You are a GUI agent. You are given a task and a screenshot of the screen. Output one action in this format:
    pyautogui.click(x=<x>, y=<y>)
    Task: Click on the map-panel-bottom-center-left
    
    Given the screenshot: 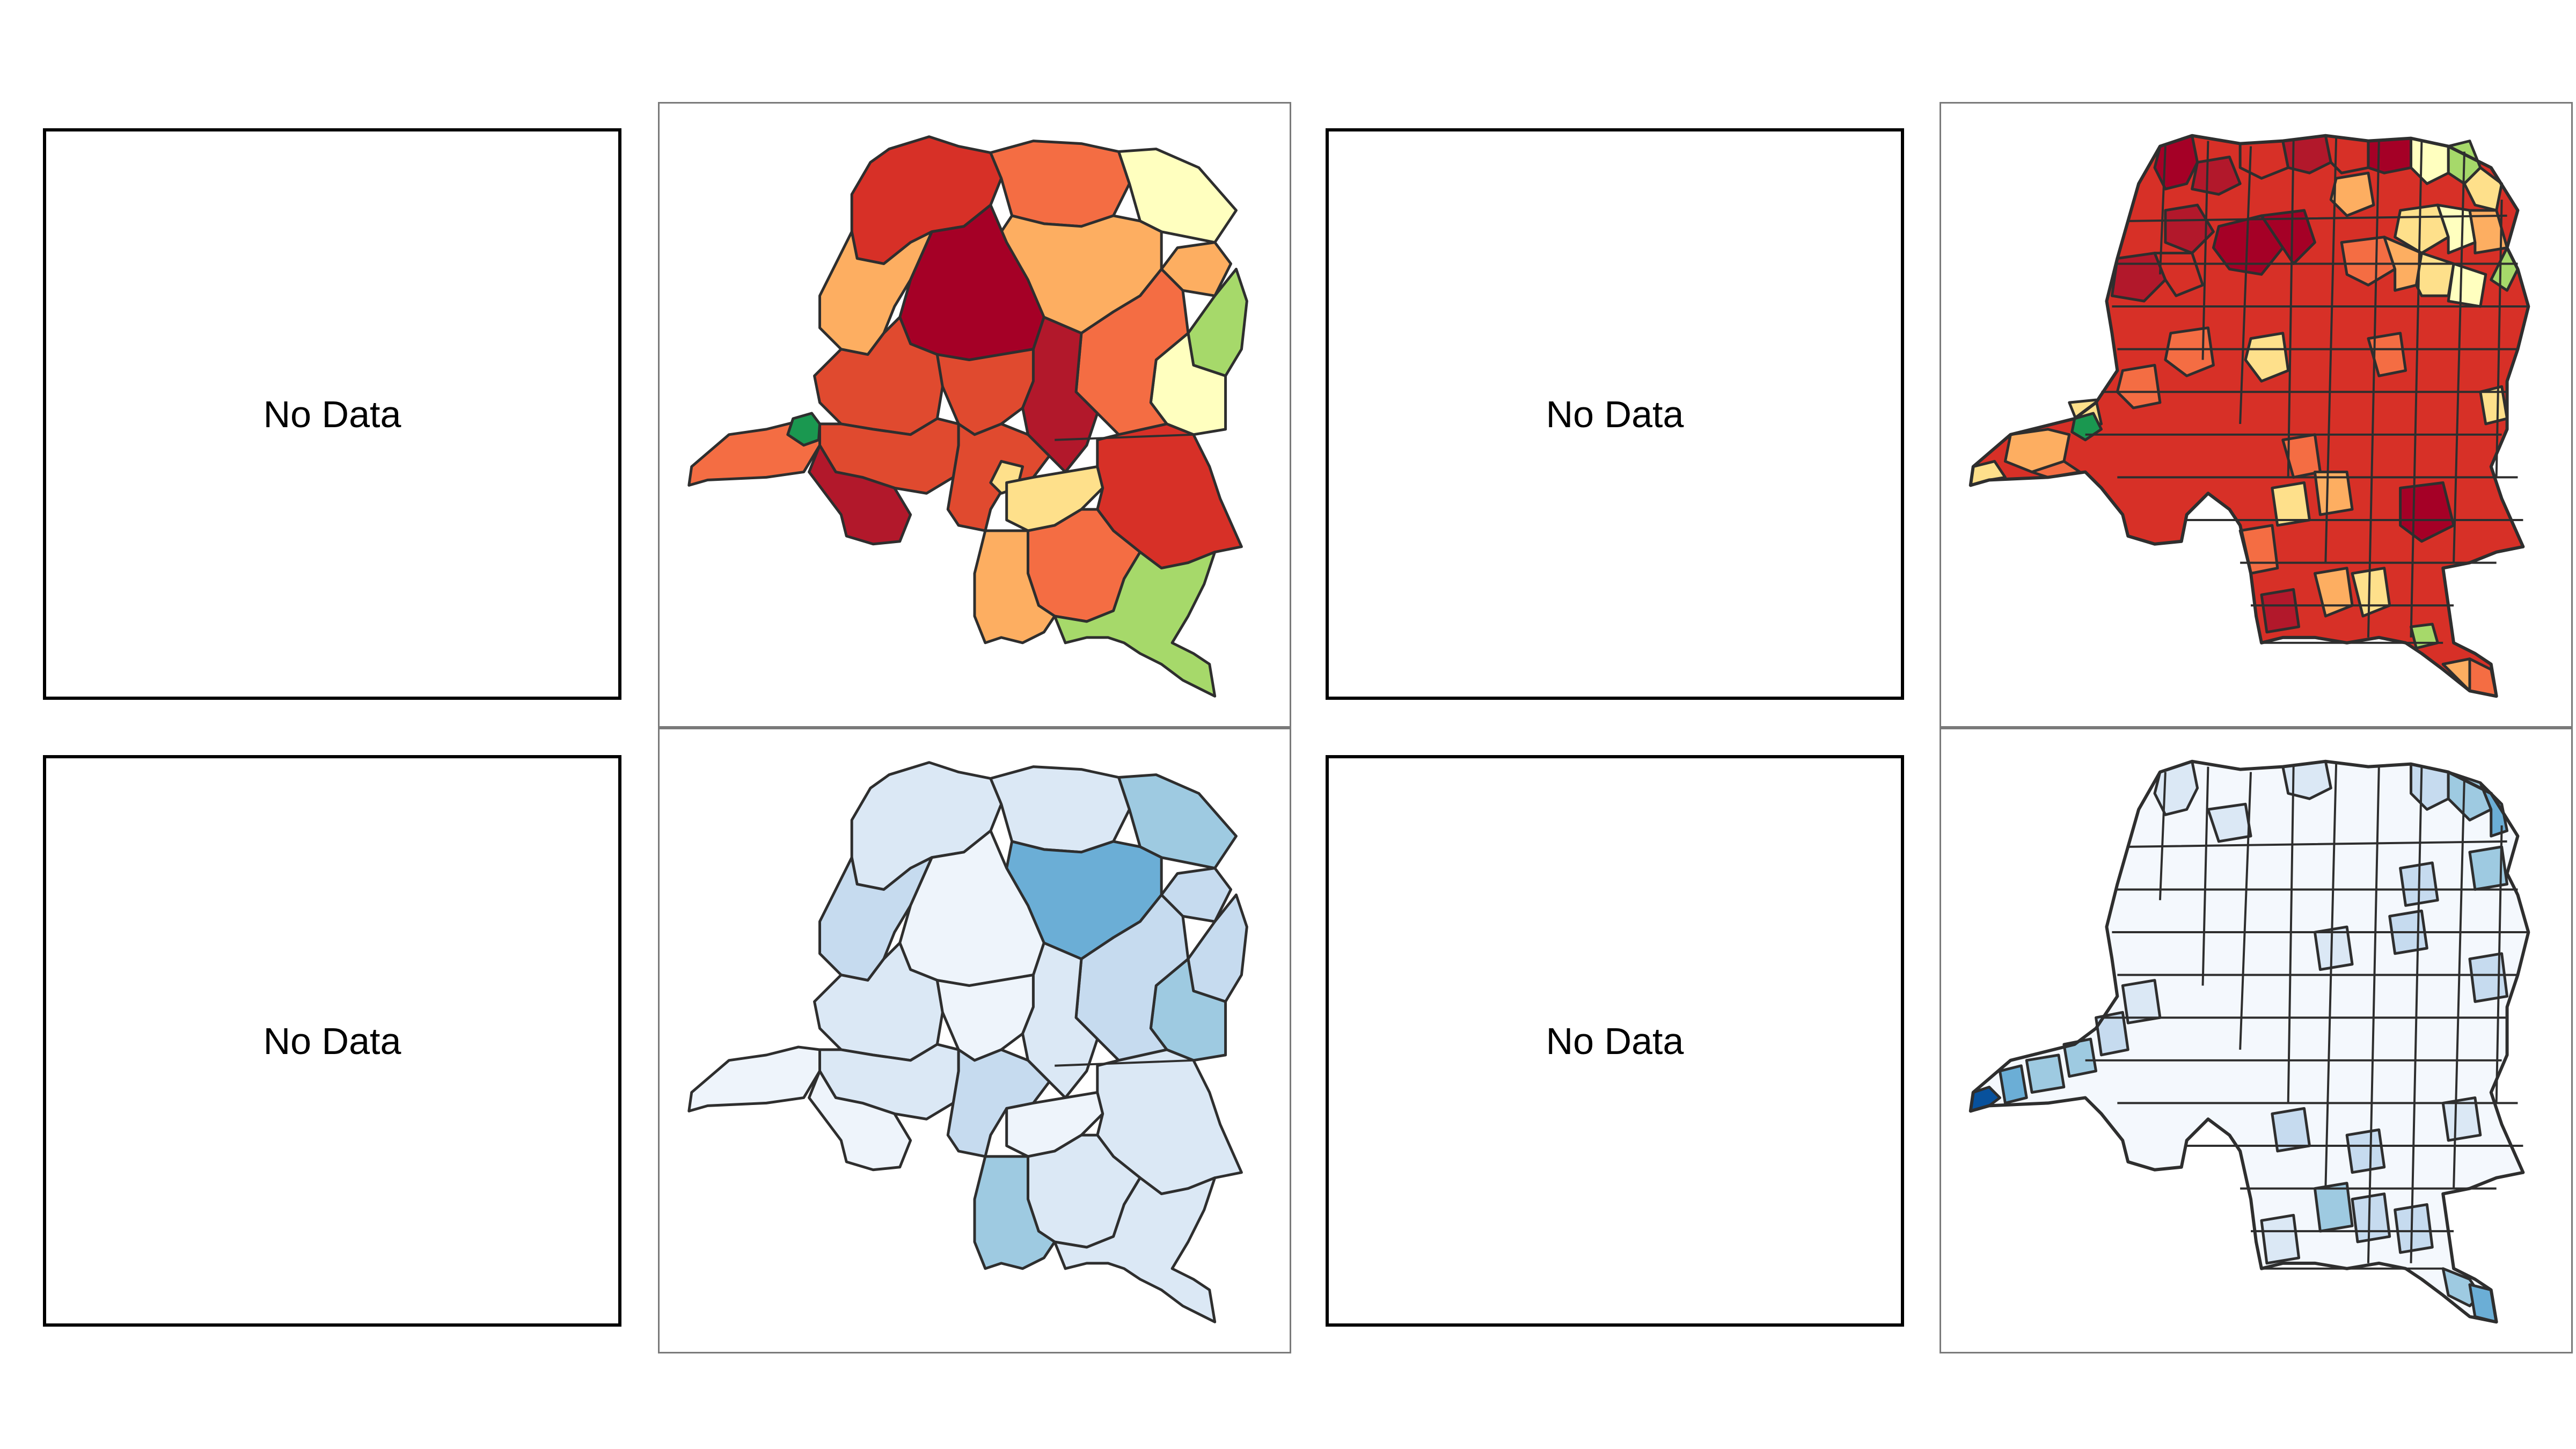 What is the action you would take?
    pyautogui.click(x=974, y=1040)
    